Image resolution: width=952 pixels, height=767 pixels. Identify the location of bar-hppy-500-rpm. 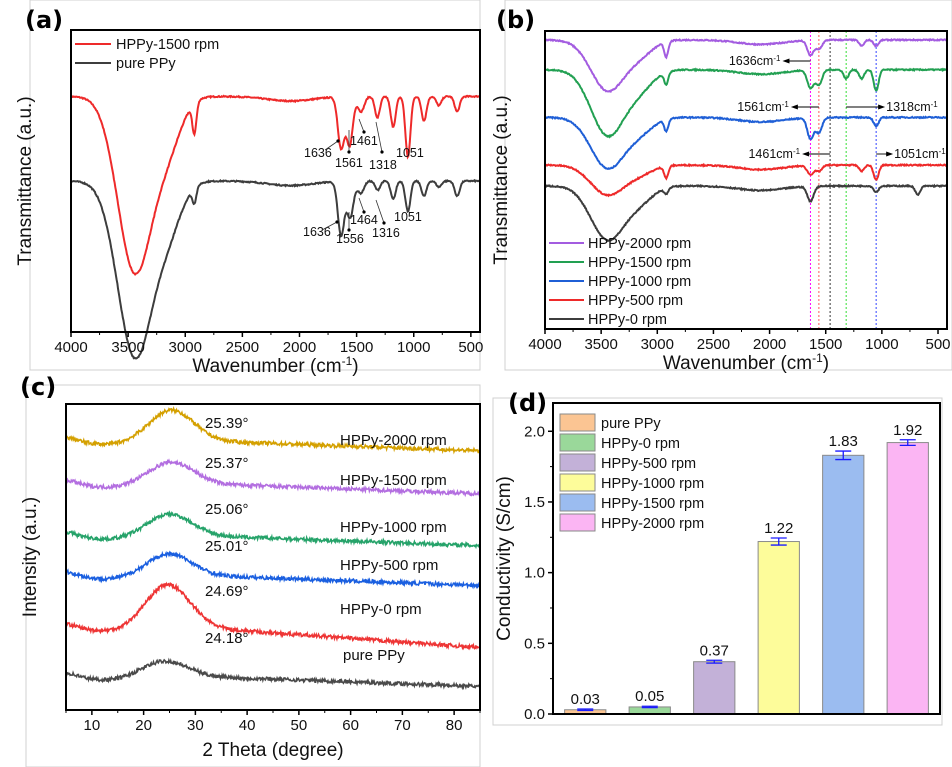
(714, 688).